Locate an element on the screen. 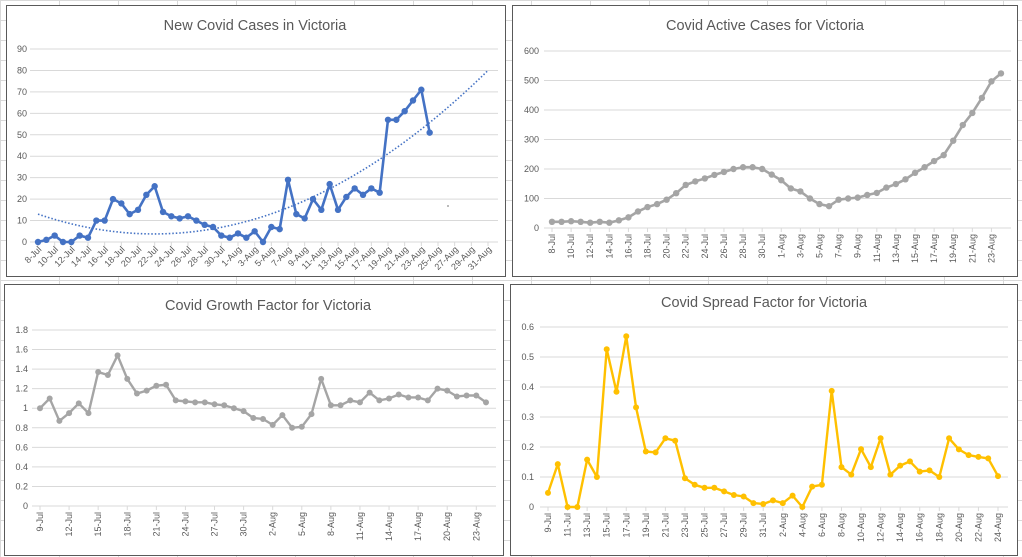 This screenshot has width=1022, height=557. x-tick-label: 24-Jul is located at coordinates (705, 246).